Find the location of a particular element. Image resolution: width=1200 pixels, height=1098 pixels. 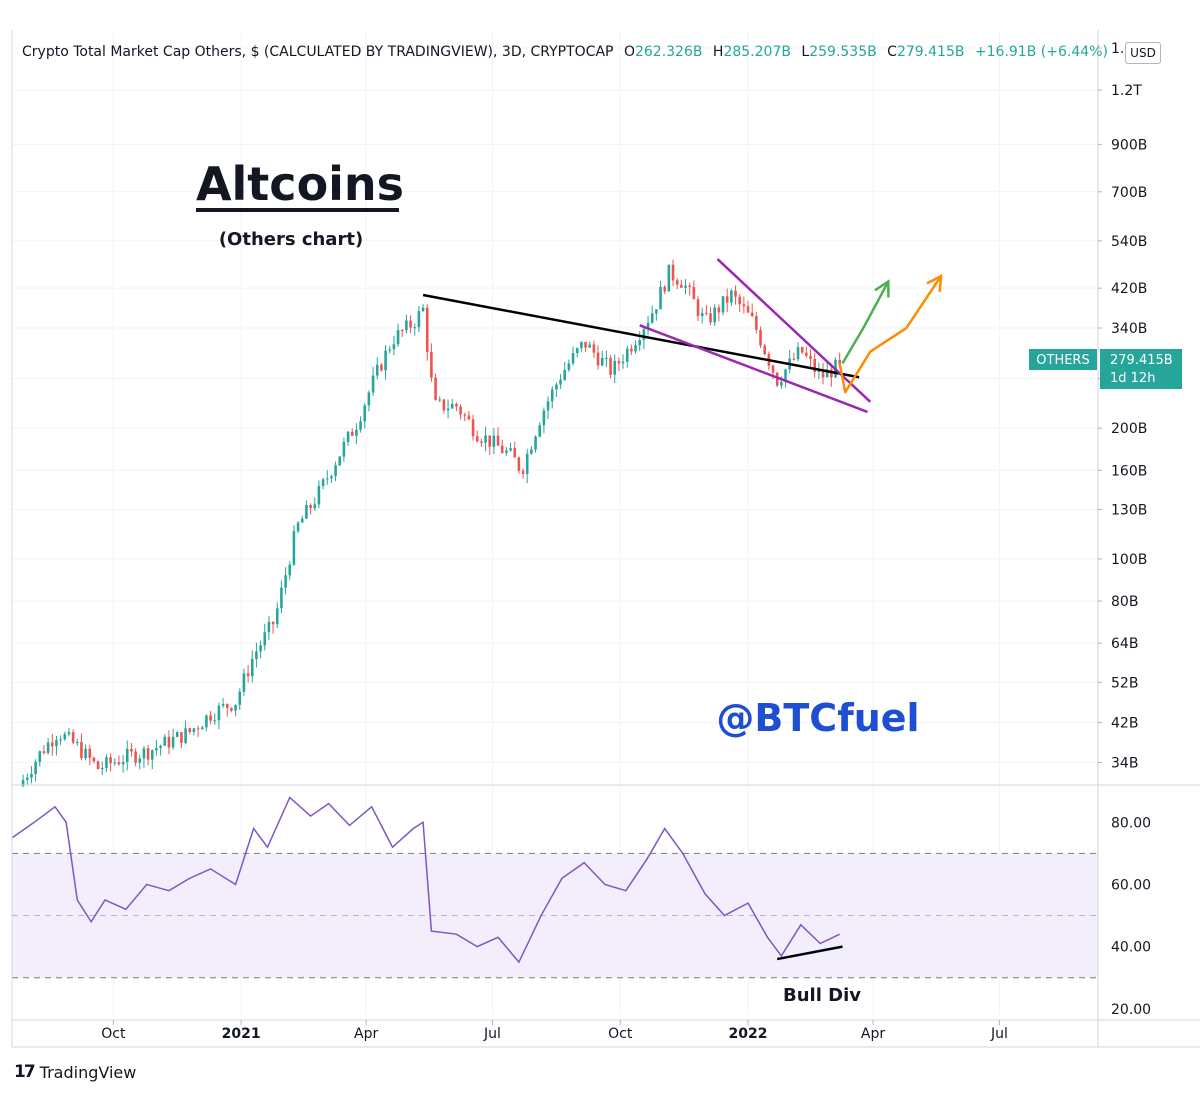

projection-green-arrow is located at coordinates (865, 322).